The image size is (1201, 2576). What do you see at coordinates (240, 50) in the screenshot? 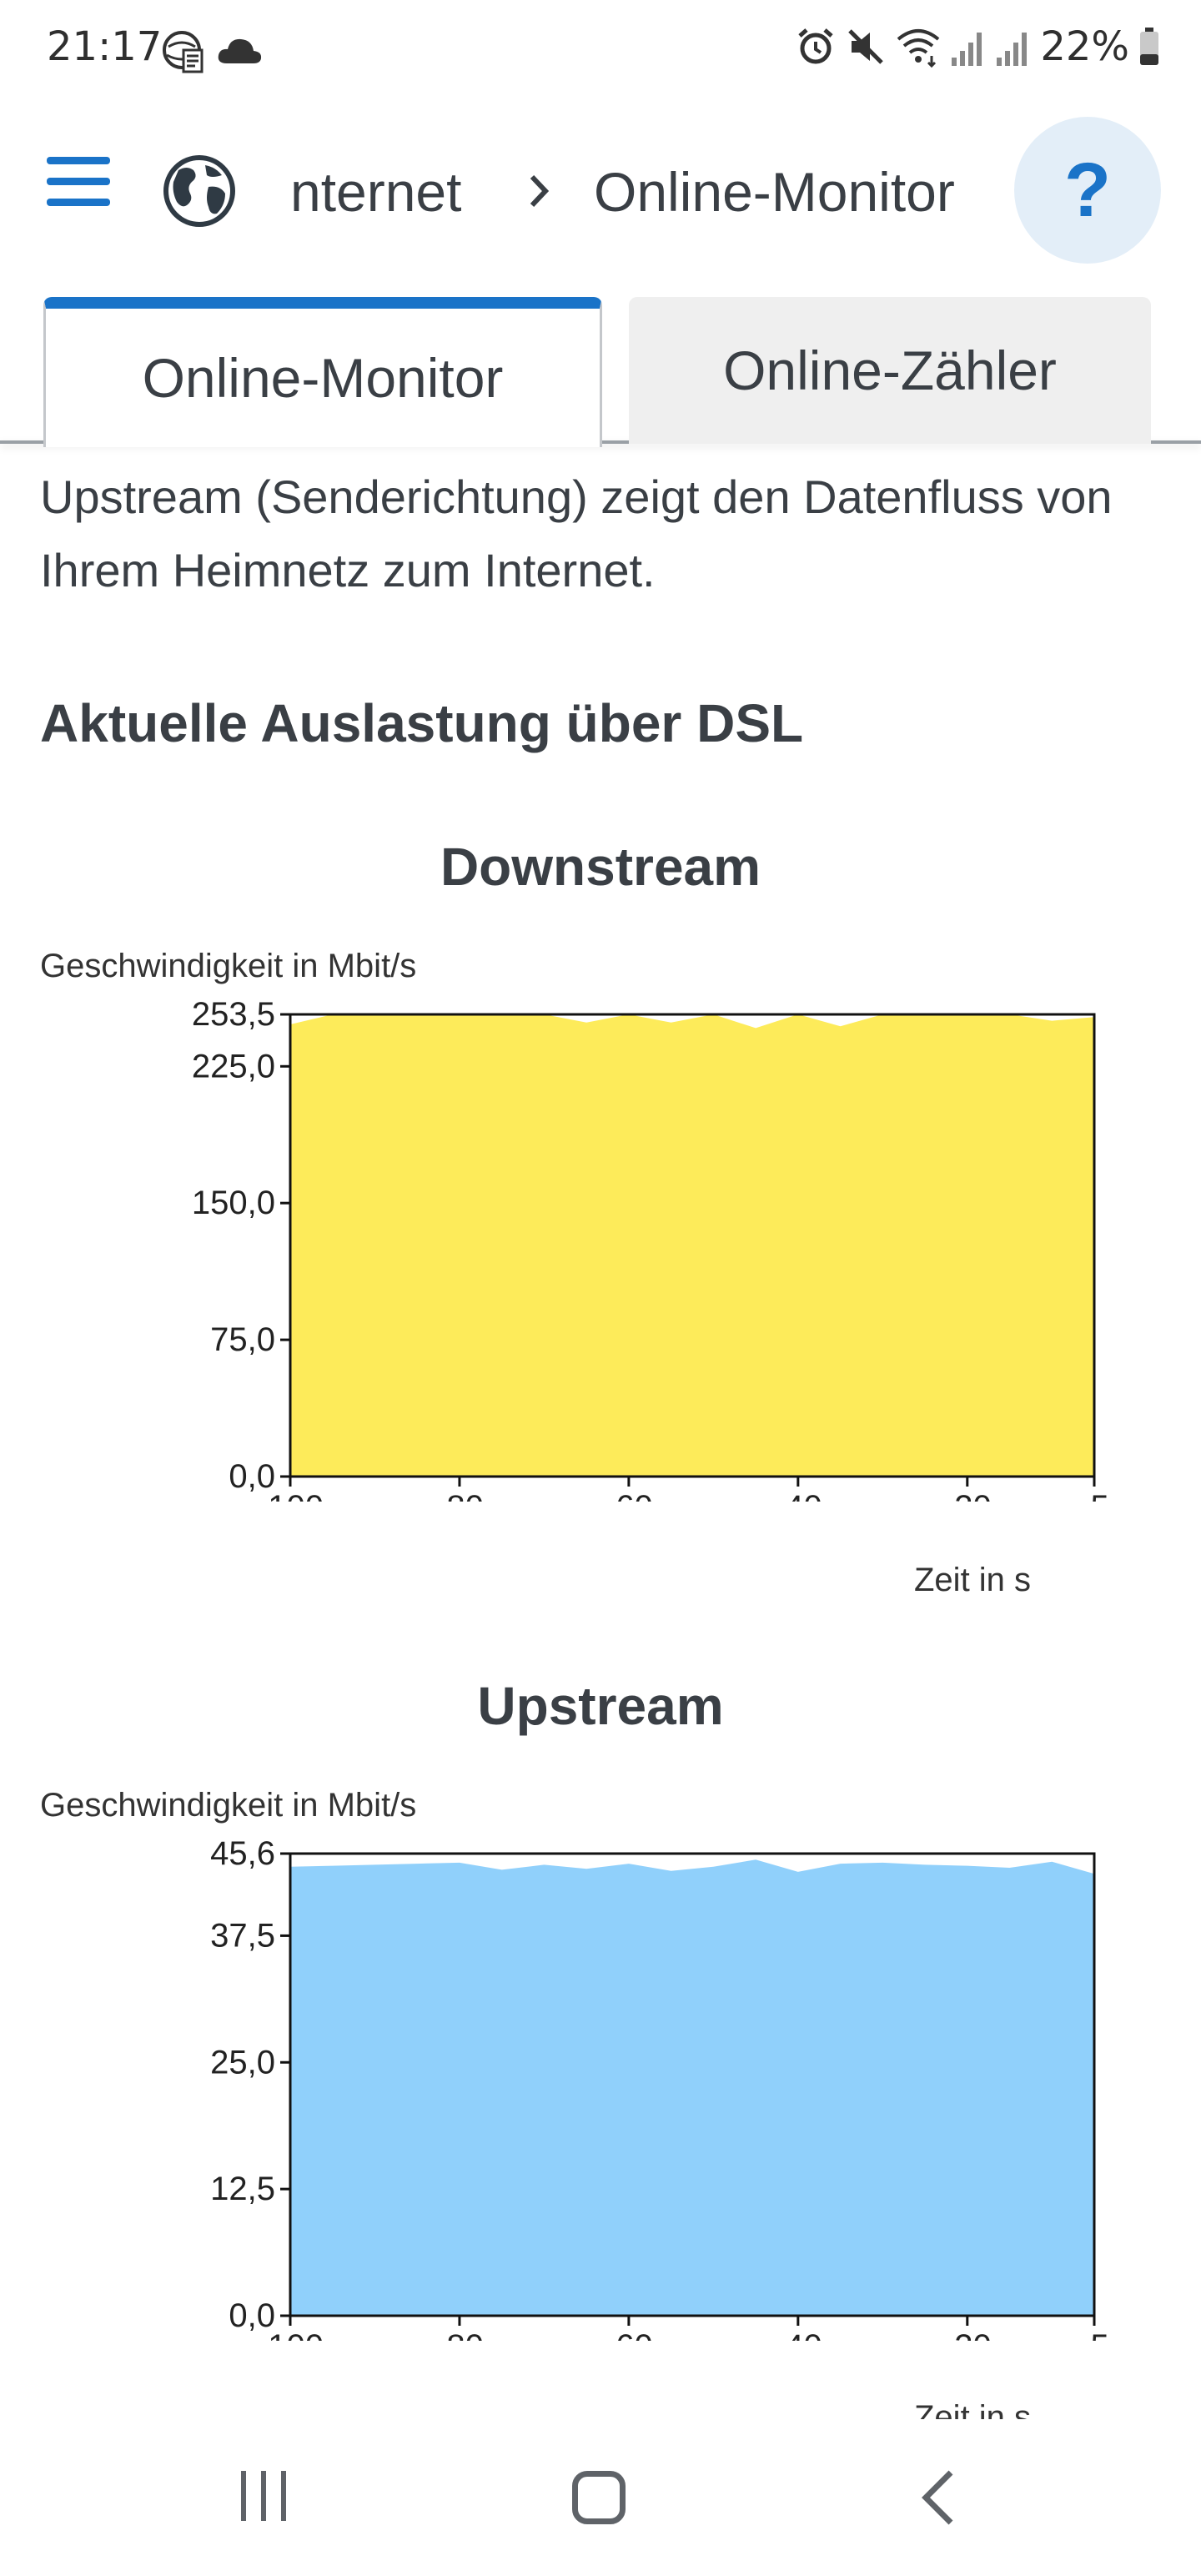
I see `cloud-icon` at bounding box center [240, 50].